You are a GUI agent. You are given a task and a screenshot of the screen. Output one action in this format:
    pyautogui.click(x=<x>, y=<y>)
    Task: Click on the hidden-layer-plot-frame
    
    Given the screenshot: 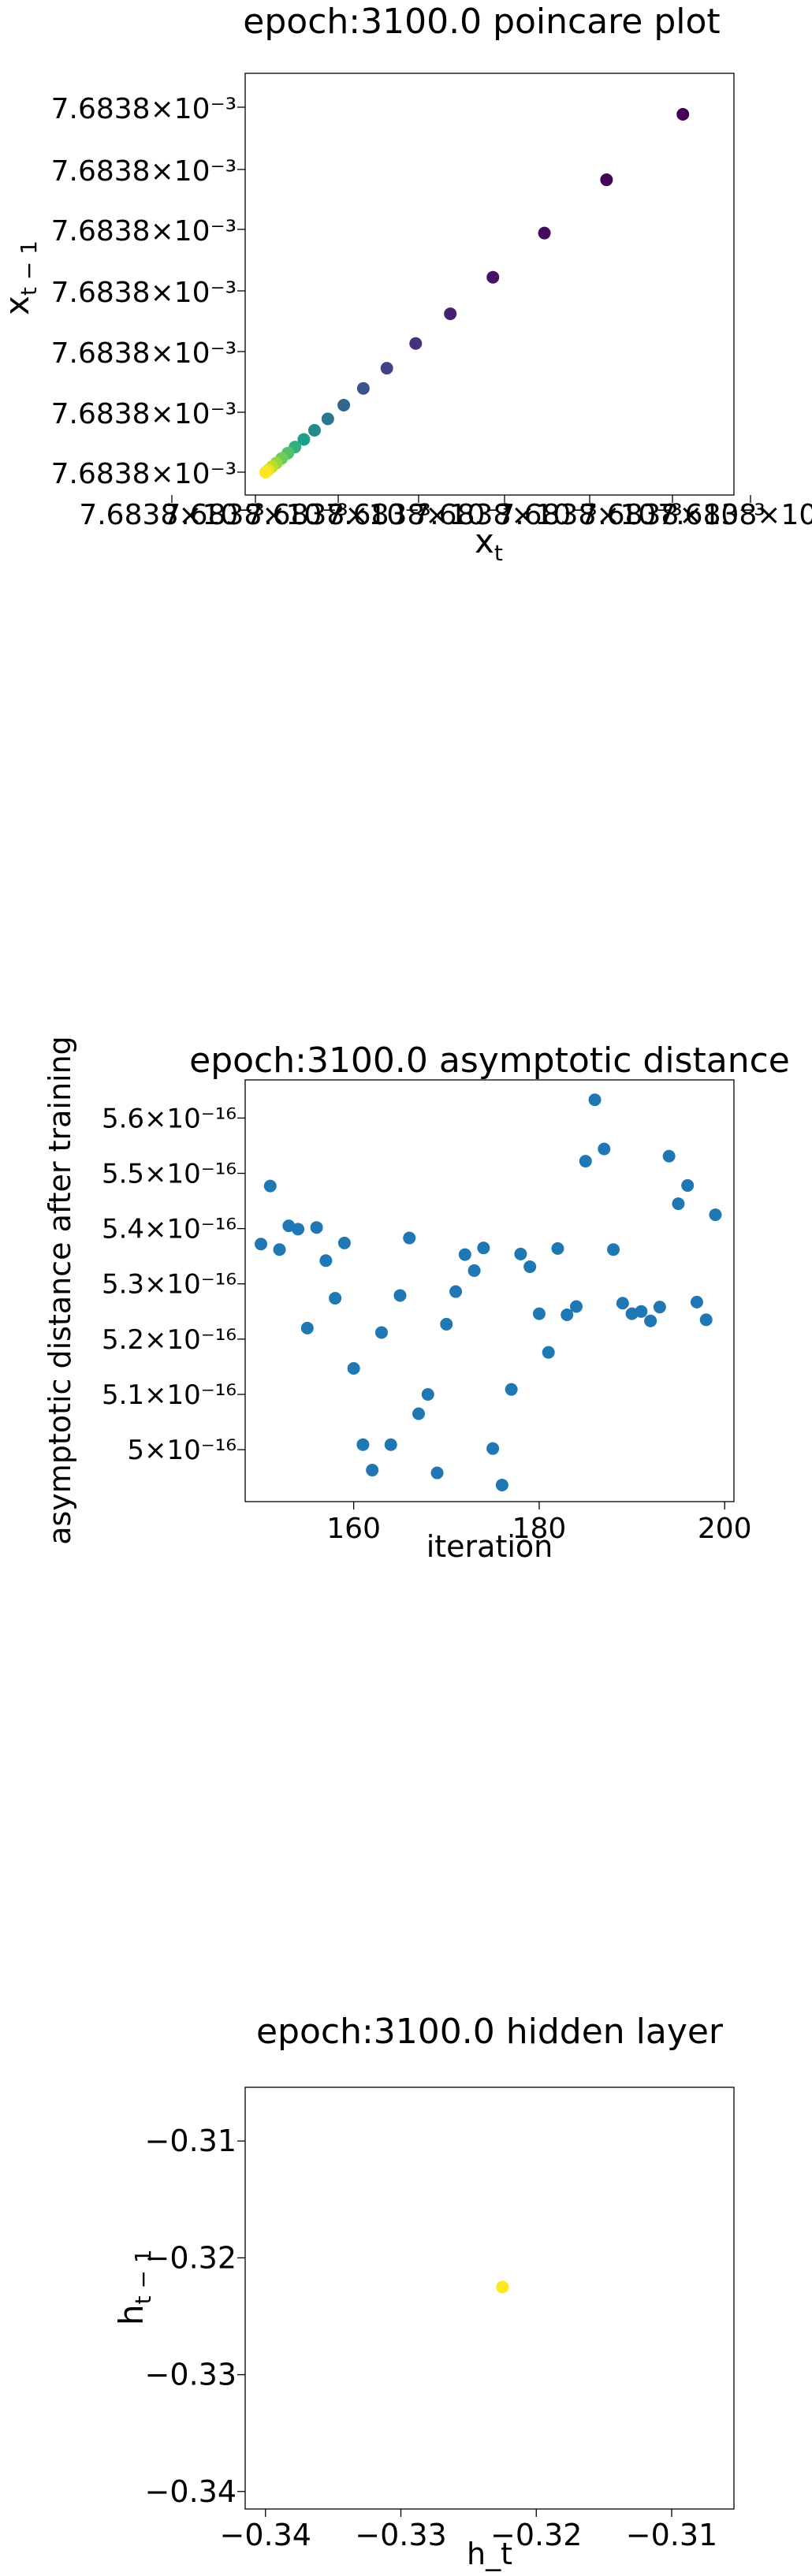 What is the action you would take?
    pyautogui.click(x=489, y=2298)
    